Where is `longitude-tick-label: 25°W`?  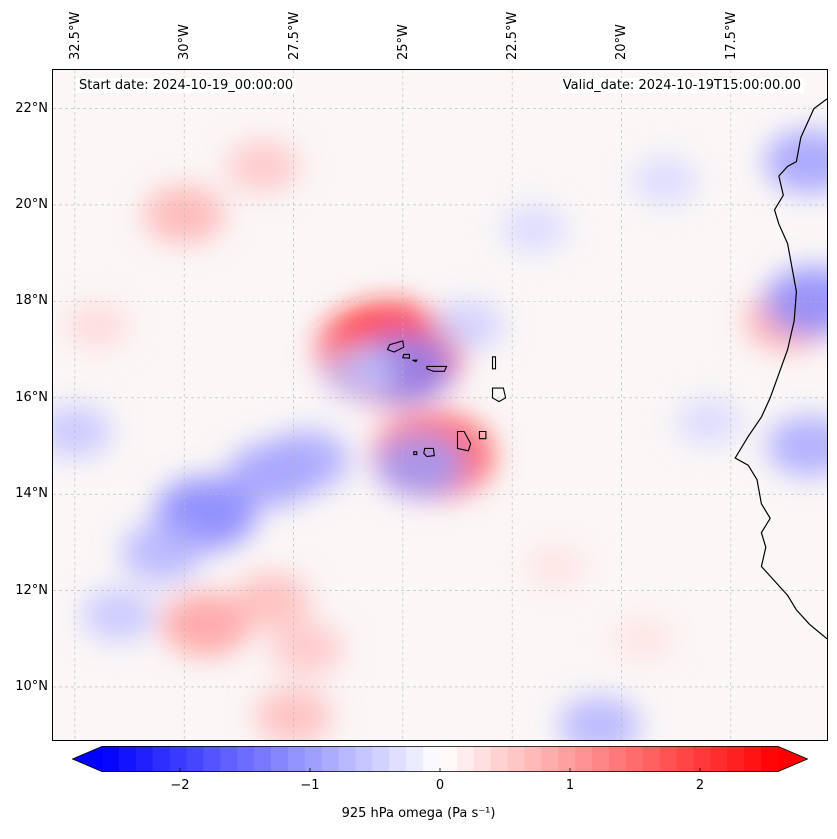 longitude-tick-label: 25°W is located at coordinates (403, 42).